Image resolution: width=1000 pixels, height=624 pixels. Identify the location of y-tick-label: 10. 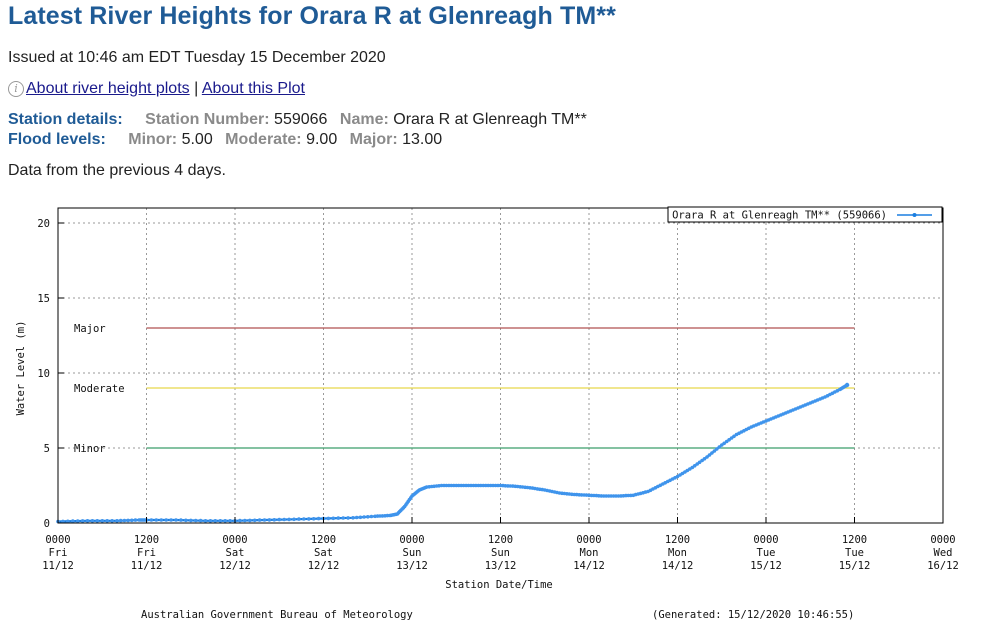
(43, 374).